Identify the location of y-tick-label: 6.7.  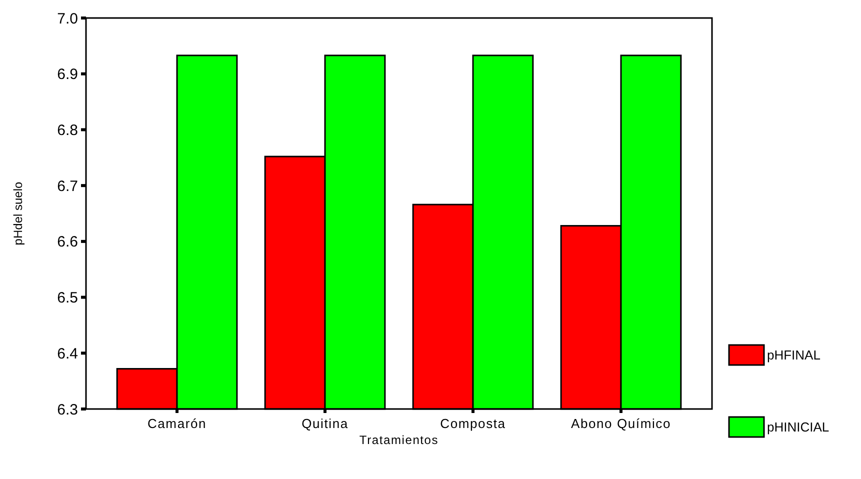
(67, 186).